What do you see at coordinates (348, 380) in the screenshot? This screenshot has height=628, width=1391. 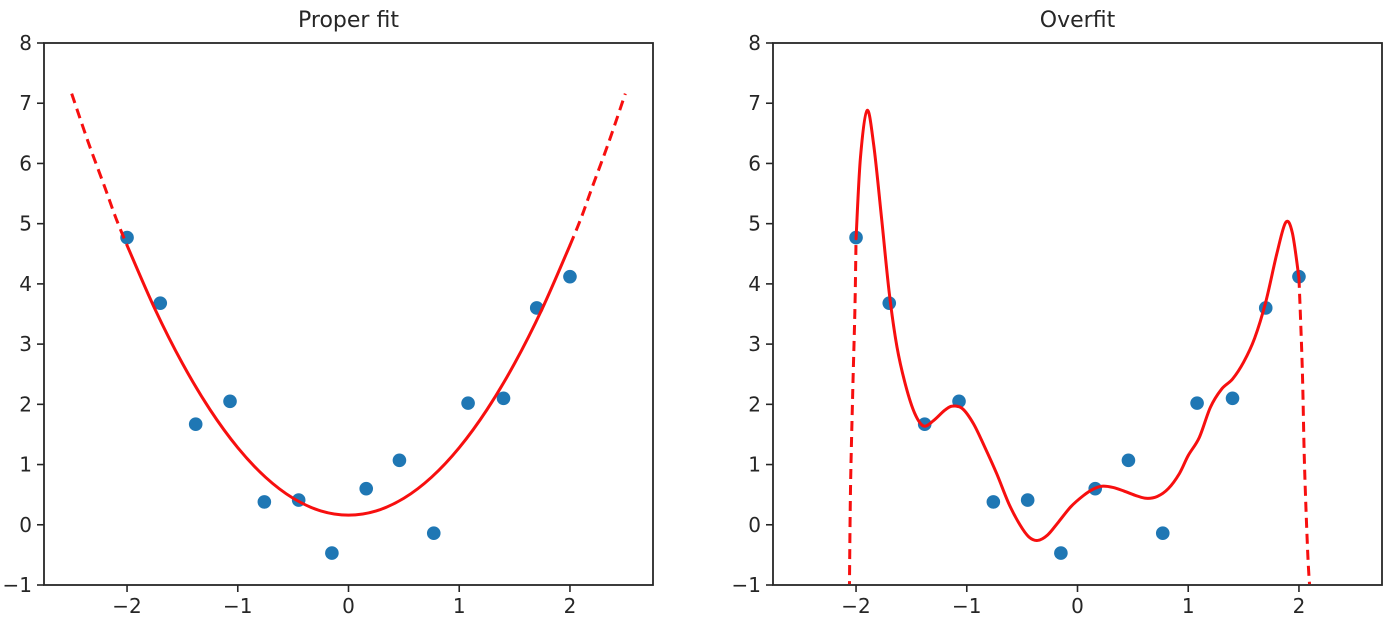 I see `fit-curve-solid` at bounding box center [348, 380].